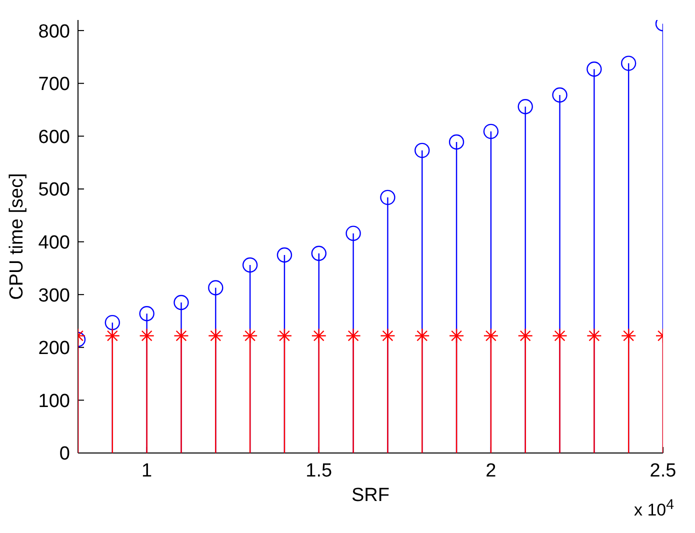 This screenshot has width=695, height=533. Describe the element at coordinates (663, 471) in the screenshot. I see `x-tick-label: 2.5` at that location.